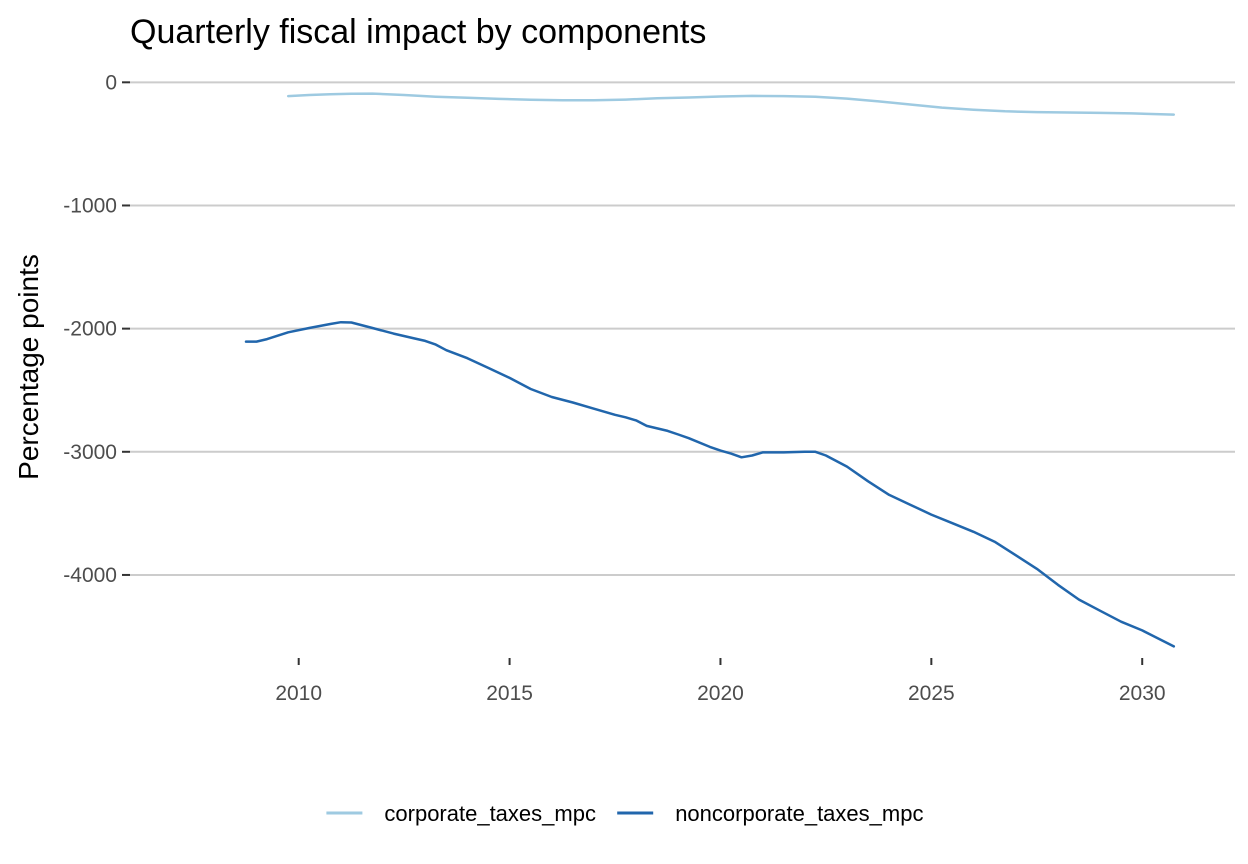 This screenshot has width=1248, height=864. Describe the element at coordinates (90, 575) in the screenshot. I see `y-tick-label: -4000` at that location.